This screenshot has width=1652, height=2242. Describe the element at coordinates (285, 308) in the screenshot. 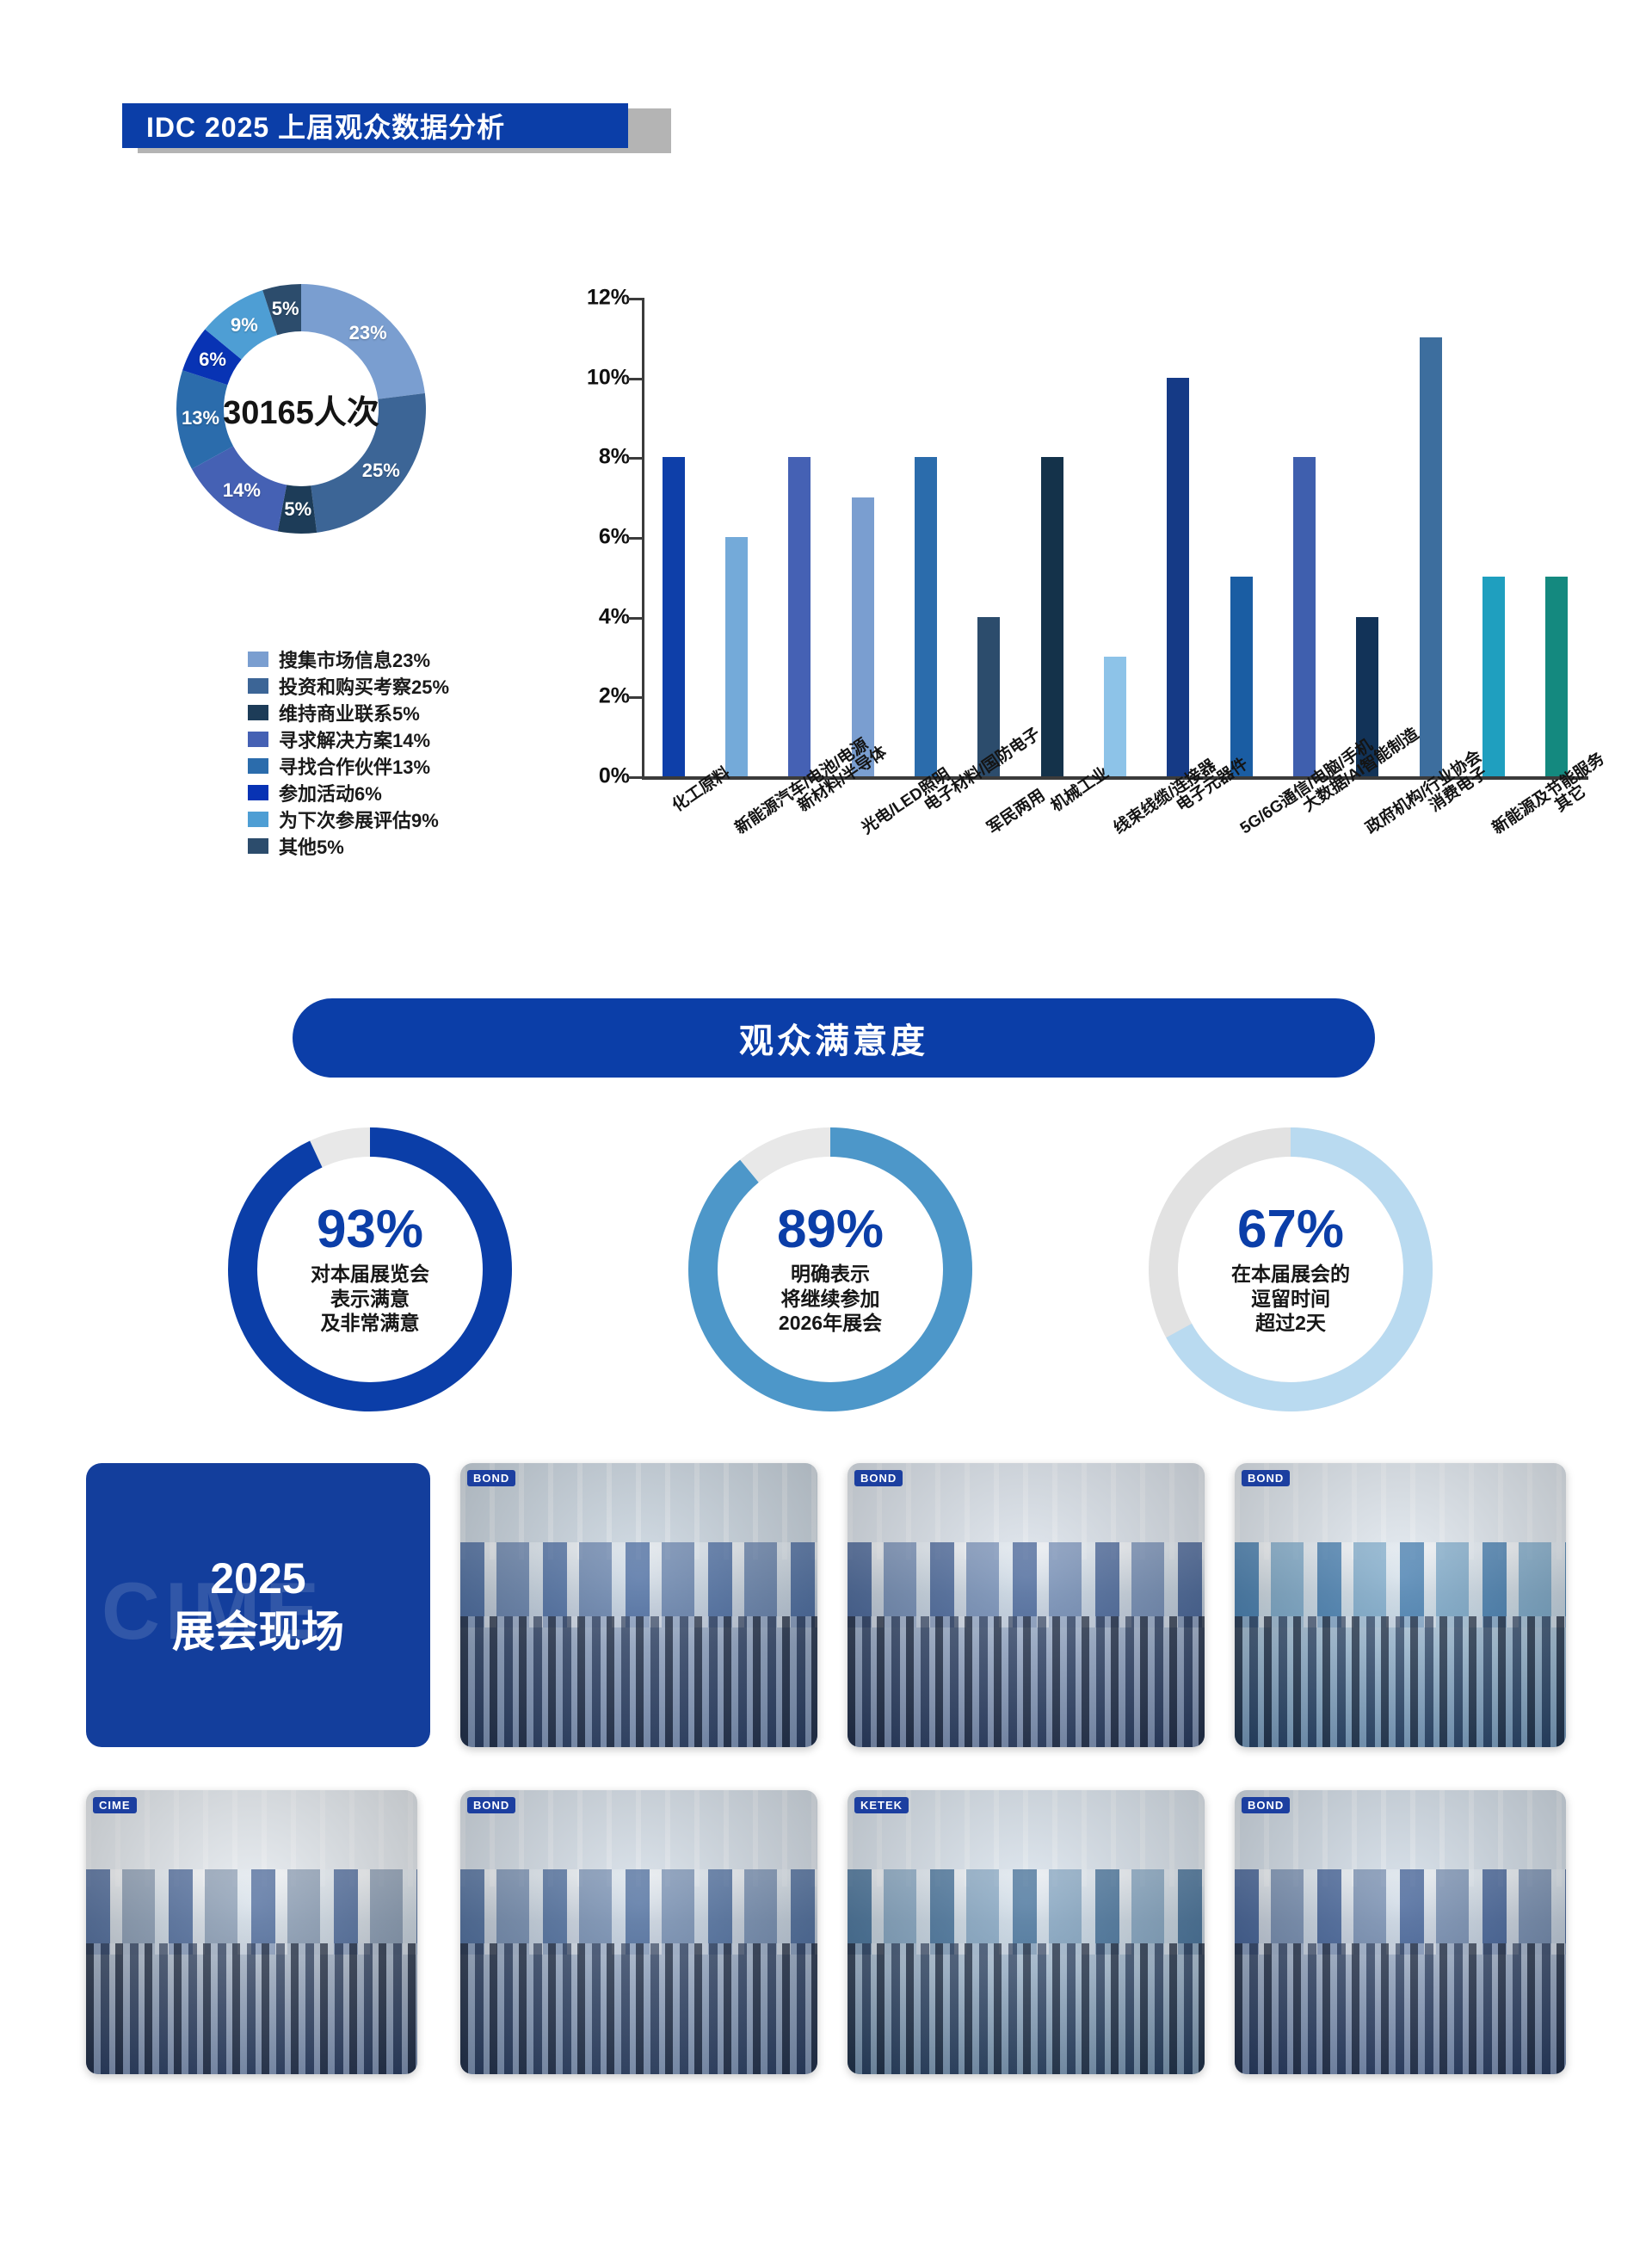

I see `donut-slice-label: 5%` at that location.